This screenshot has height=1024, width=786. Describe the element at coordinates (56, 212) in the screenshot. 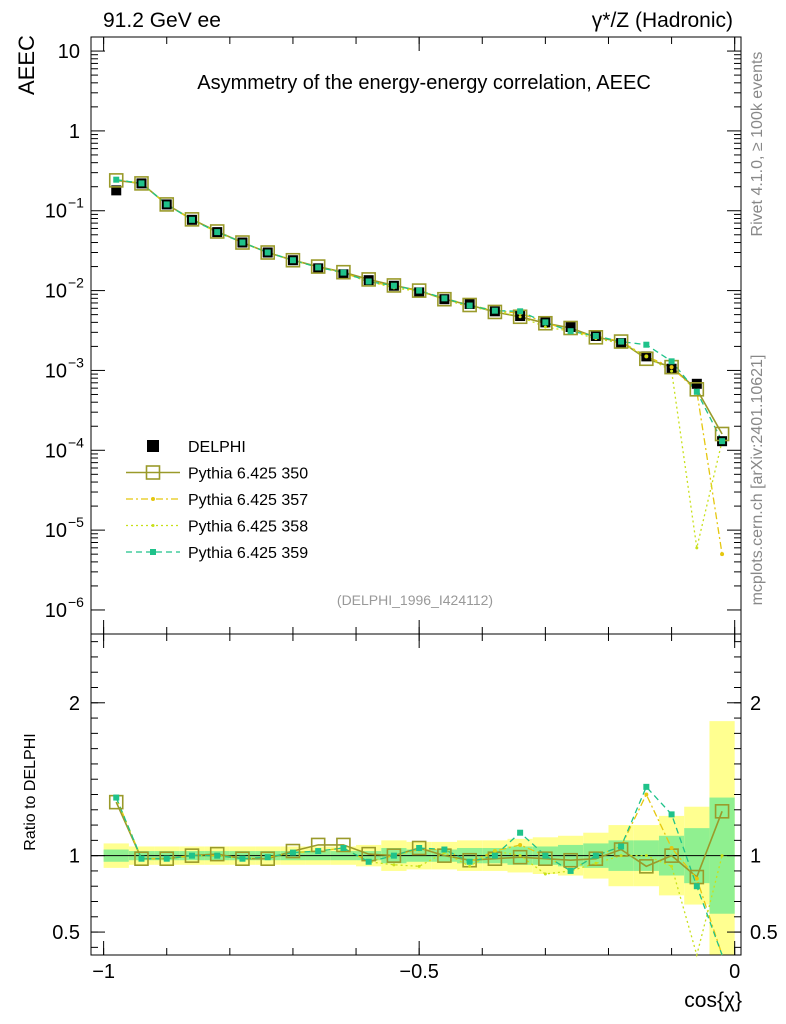

I see `main-ytick-label-2: 10` at that location.